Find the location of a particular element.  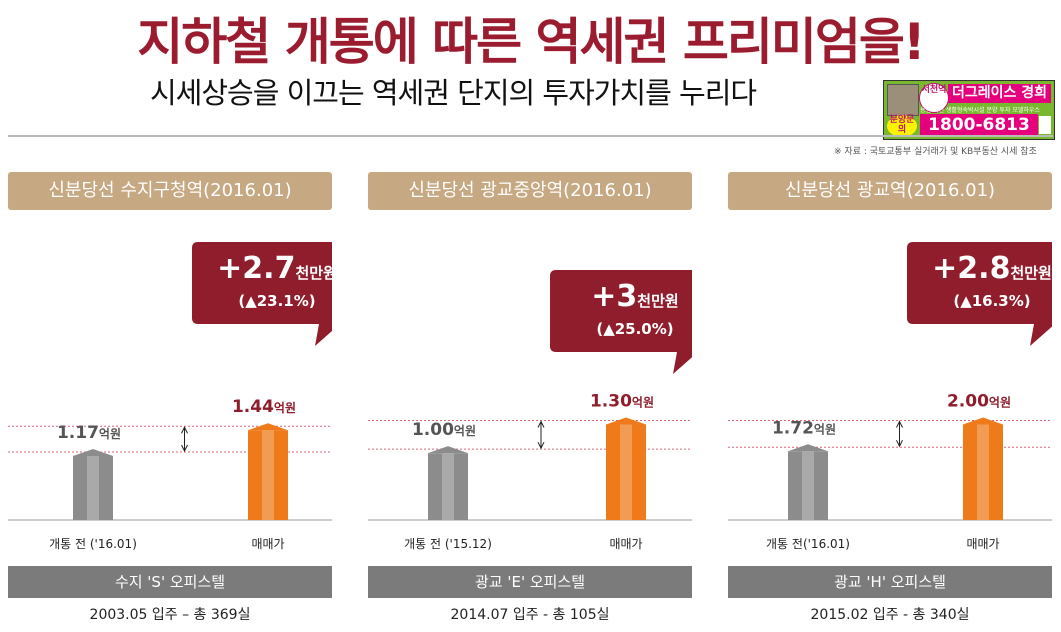

source-note: ※ 자료 : 국토교통부 실거래가 및 KB부동산 시세 참조 is located at coordinates (935, 152).